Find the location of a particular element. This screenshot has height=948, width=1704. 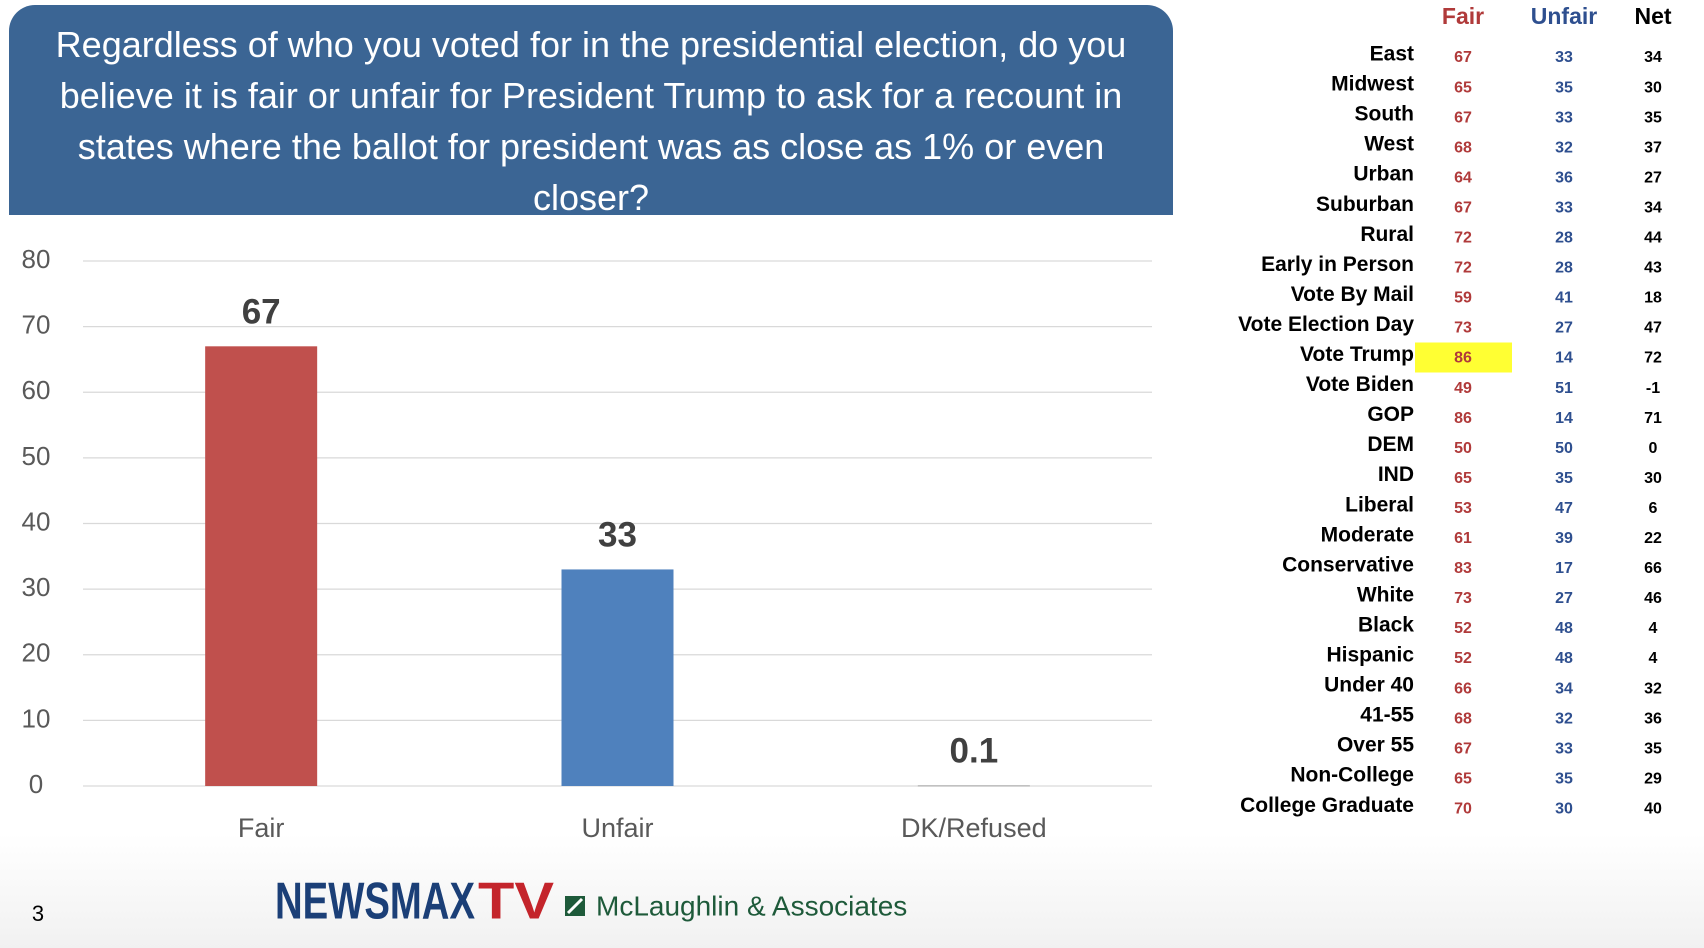

table-cell: 50 is located at coordinates (1564, 448).